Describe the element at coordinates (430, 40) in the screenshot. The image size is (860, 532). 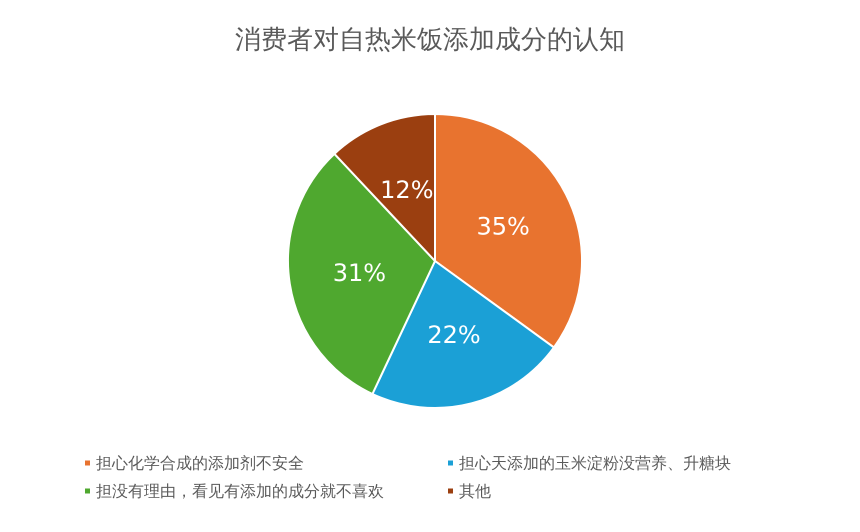
I see `chart-title: 消费者对自热米饭添加成分的认知` at that location.